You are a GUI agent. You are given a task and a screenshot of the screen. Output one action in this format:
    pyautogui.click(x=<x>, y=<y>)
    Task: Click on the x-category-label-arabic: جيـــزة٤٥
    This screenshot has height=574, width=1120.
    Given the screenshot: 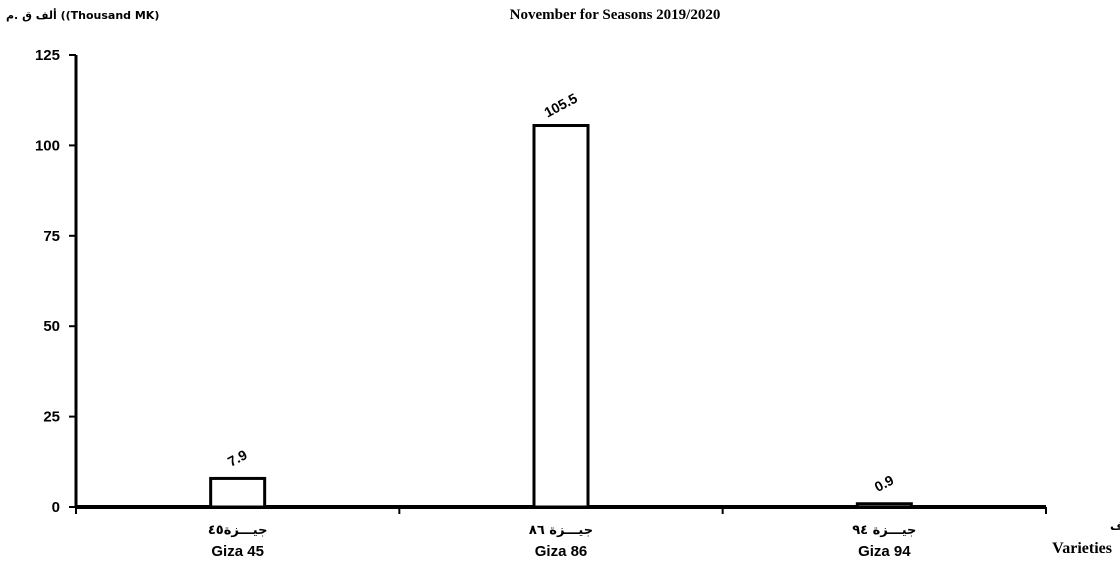 What is the action you would take?
    pyautogui.click(x=238, y=530)
    